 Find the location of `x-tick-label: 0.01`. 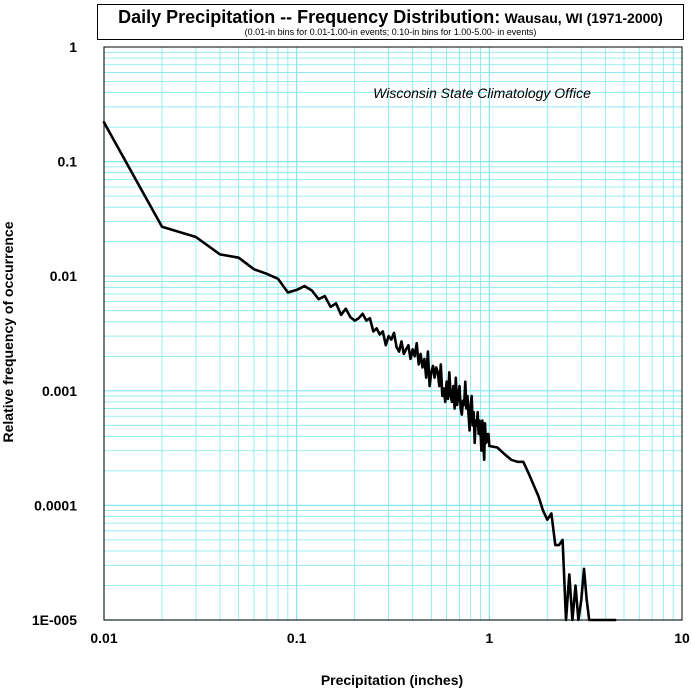

x-tick-label: 0.01 is located at coordinates (103, 638).